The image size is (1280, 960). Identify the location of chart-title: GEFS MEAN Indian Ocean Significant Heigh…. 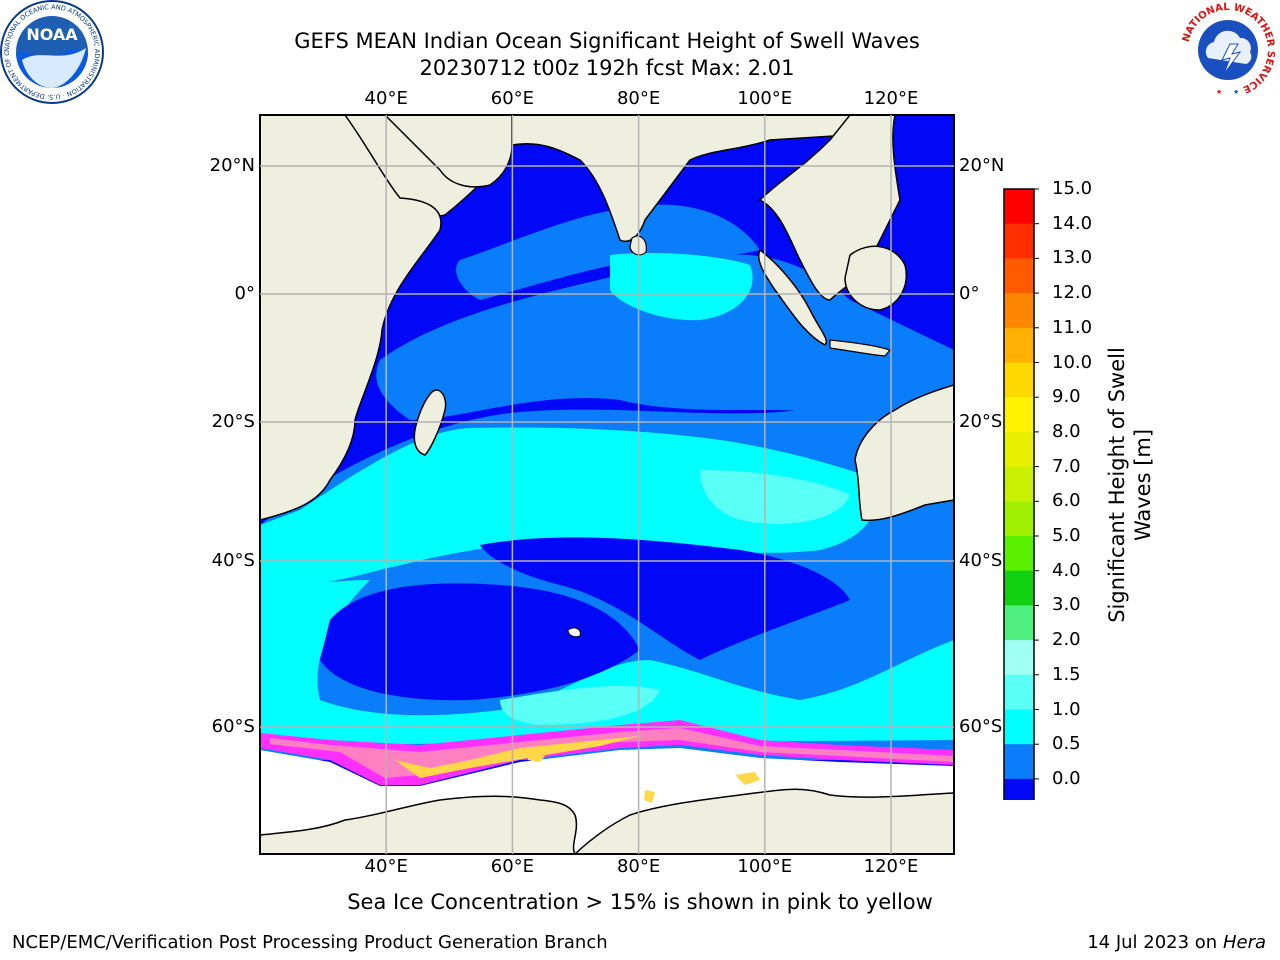
(607, 41).